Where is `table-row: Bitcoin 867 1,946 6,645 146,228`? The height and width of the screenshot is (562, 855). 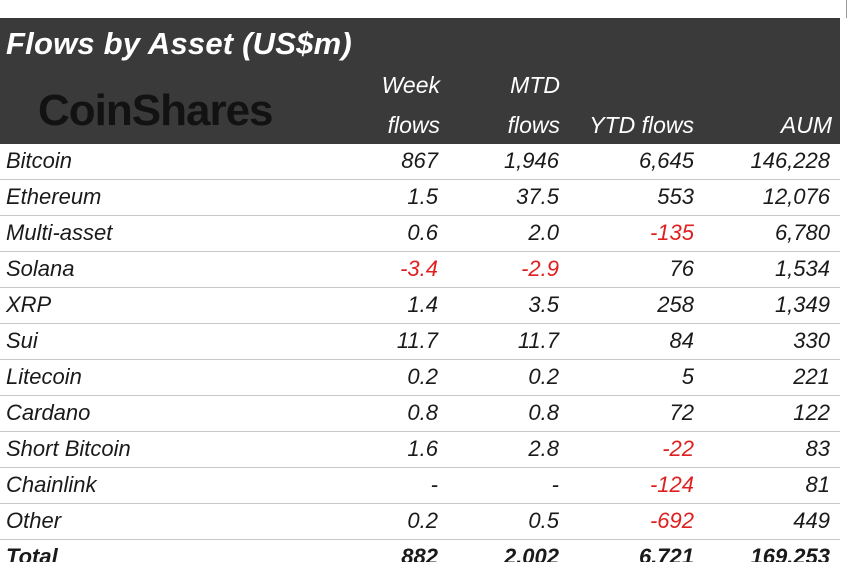
table-row: Bitcoin 867 1,946 6,645 146,228 is located at coordinates (420, 162).